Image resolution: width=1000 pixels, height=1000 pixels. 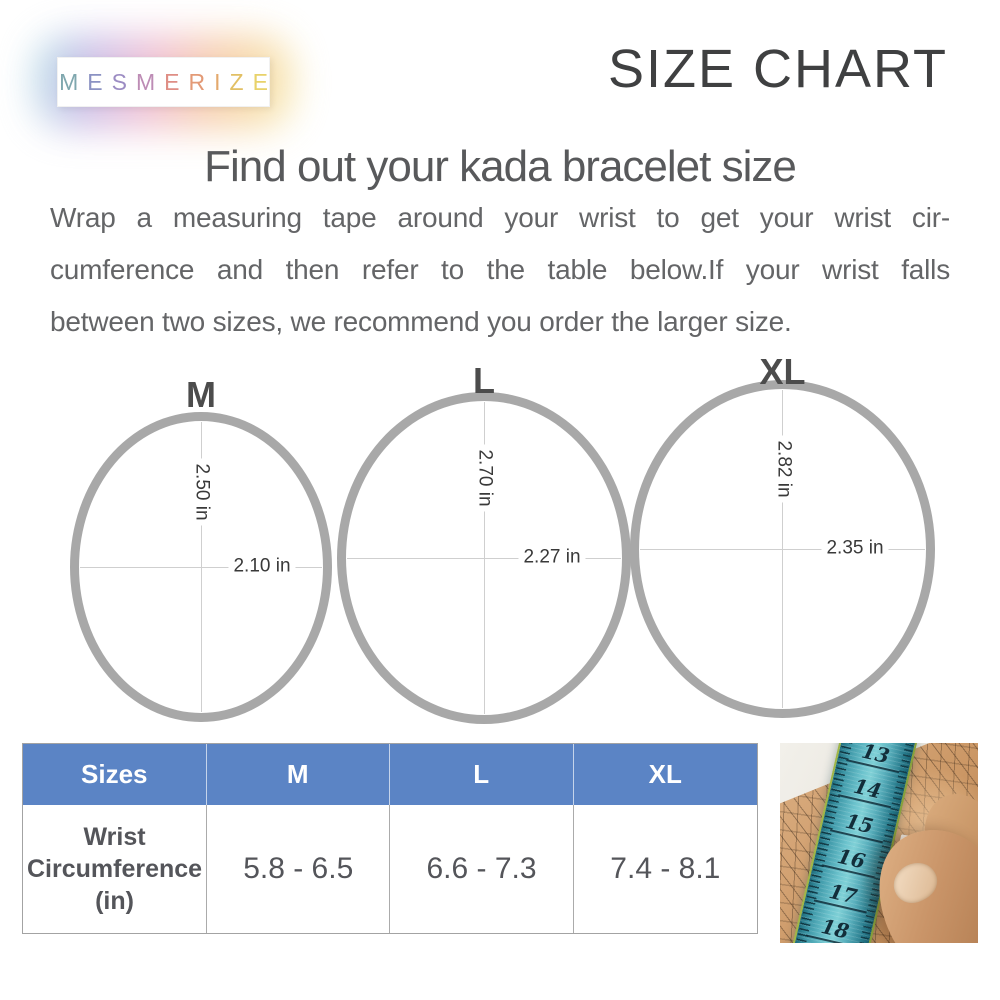 What do you see at coordinates (782, 469) in the screenshot?
I see `vertical-measurement-label: 2.82 in` at bounding box center [782, 469].